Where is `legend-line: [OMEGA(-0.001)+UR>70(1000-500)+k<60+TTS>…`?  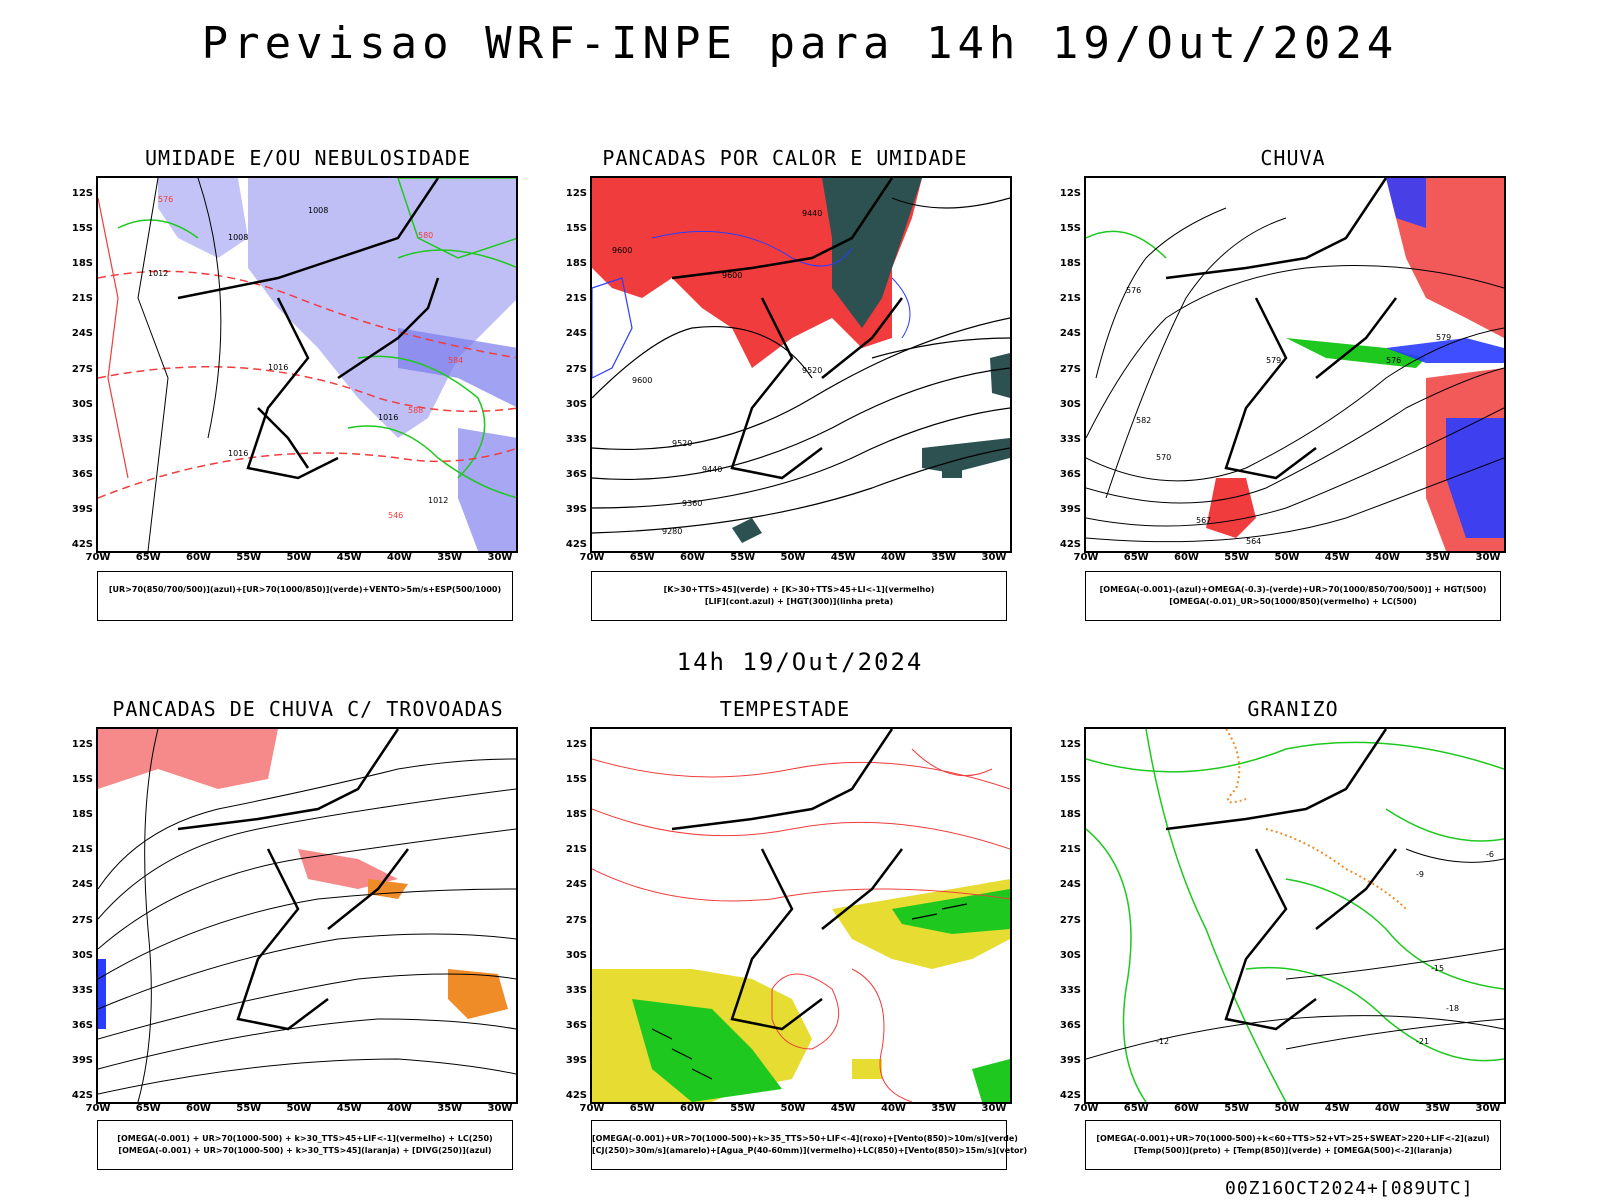
legend-line: [OMEGA(-0.001)+UR>70(1000-500)+k<60+TTS>… is located at coordinates (1293, 1138).